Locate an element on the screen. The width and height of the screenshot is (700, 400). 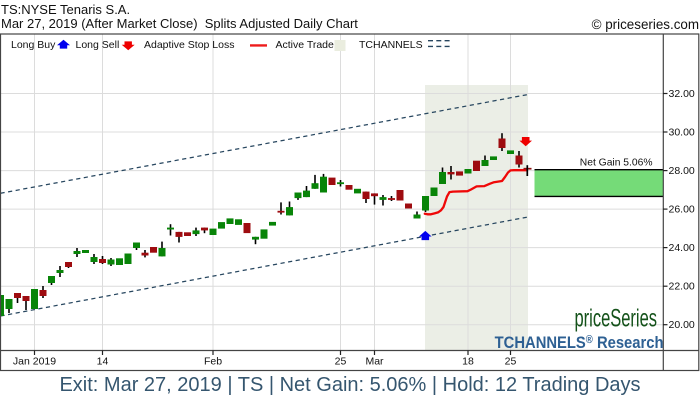
svg-text: TCHANNELS is located at coordinates (391, 45).